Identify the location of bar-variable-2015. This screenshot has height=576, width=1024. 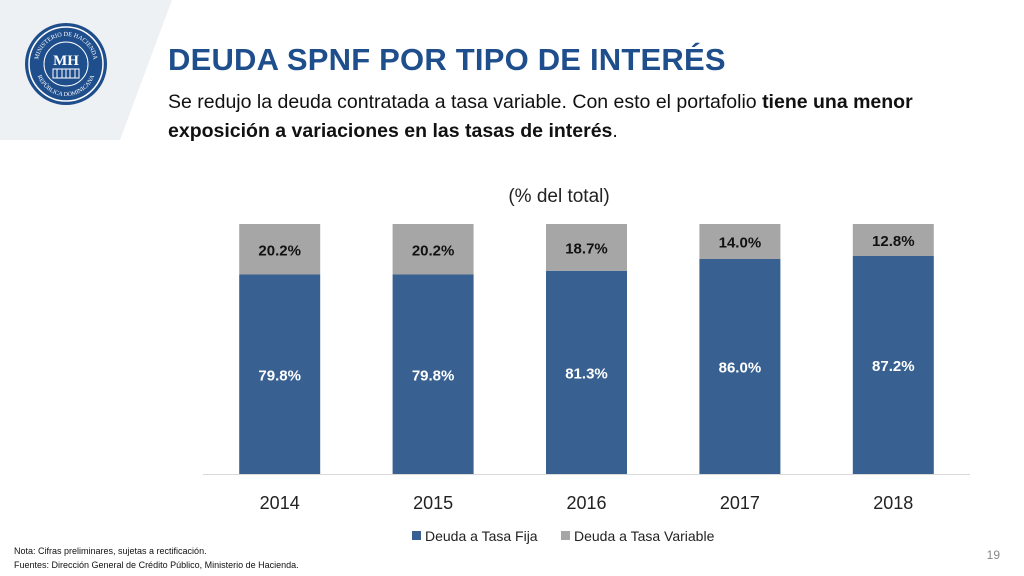
(433, 249).